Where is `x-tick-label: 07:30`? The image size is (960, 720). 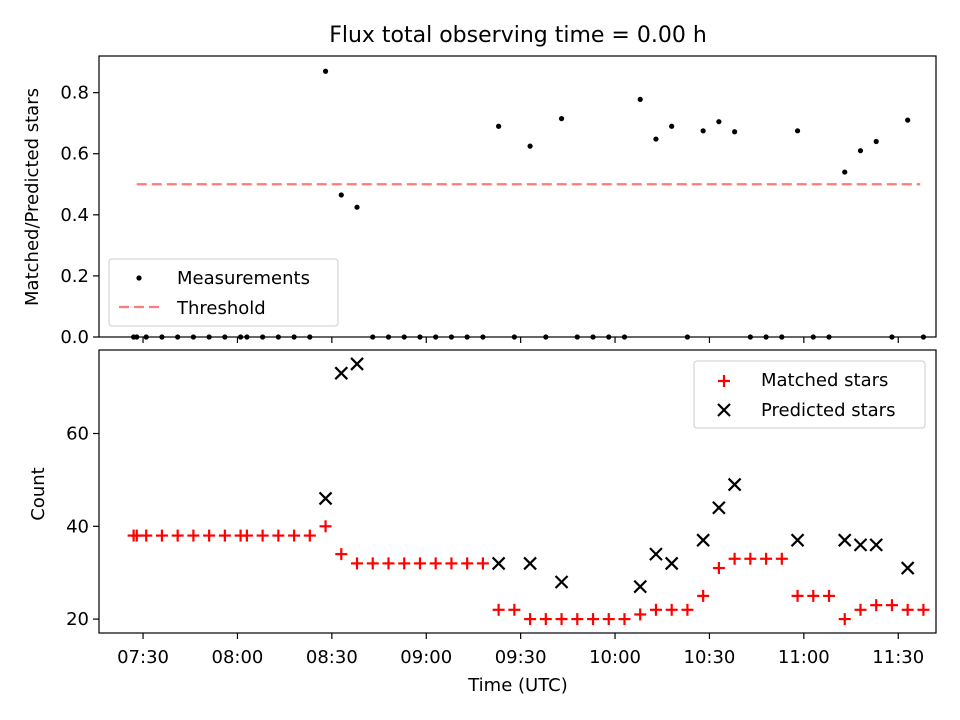 x-tick-label: 07:30 is located at coordinates (143, 657).